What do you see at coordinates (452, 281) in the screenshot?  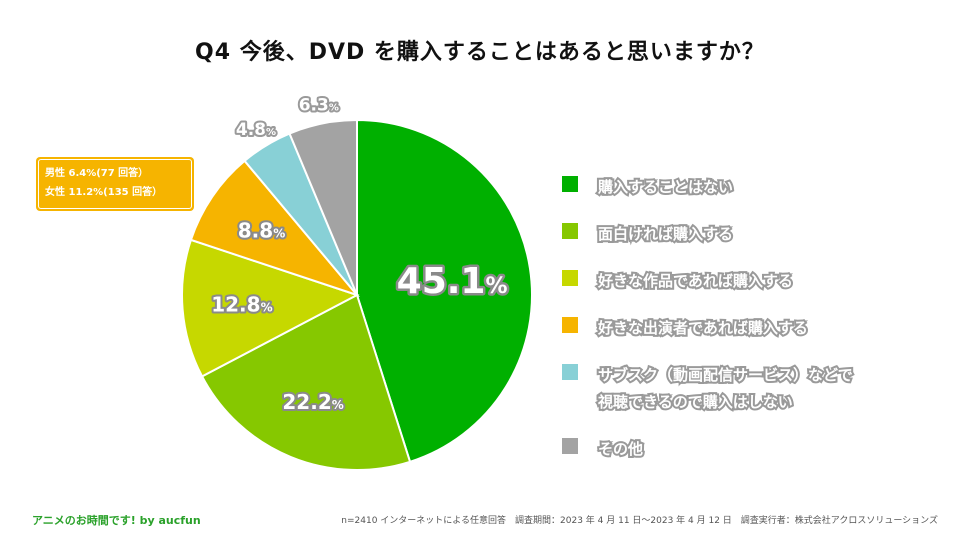 I see `slice-label-1: 45.1%` at bounding box center [452, 281].